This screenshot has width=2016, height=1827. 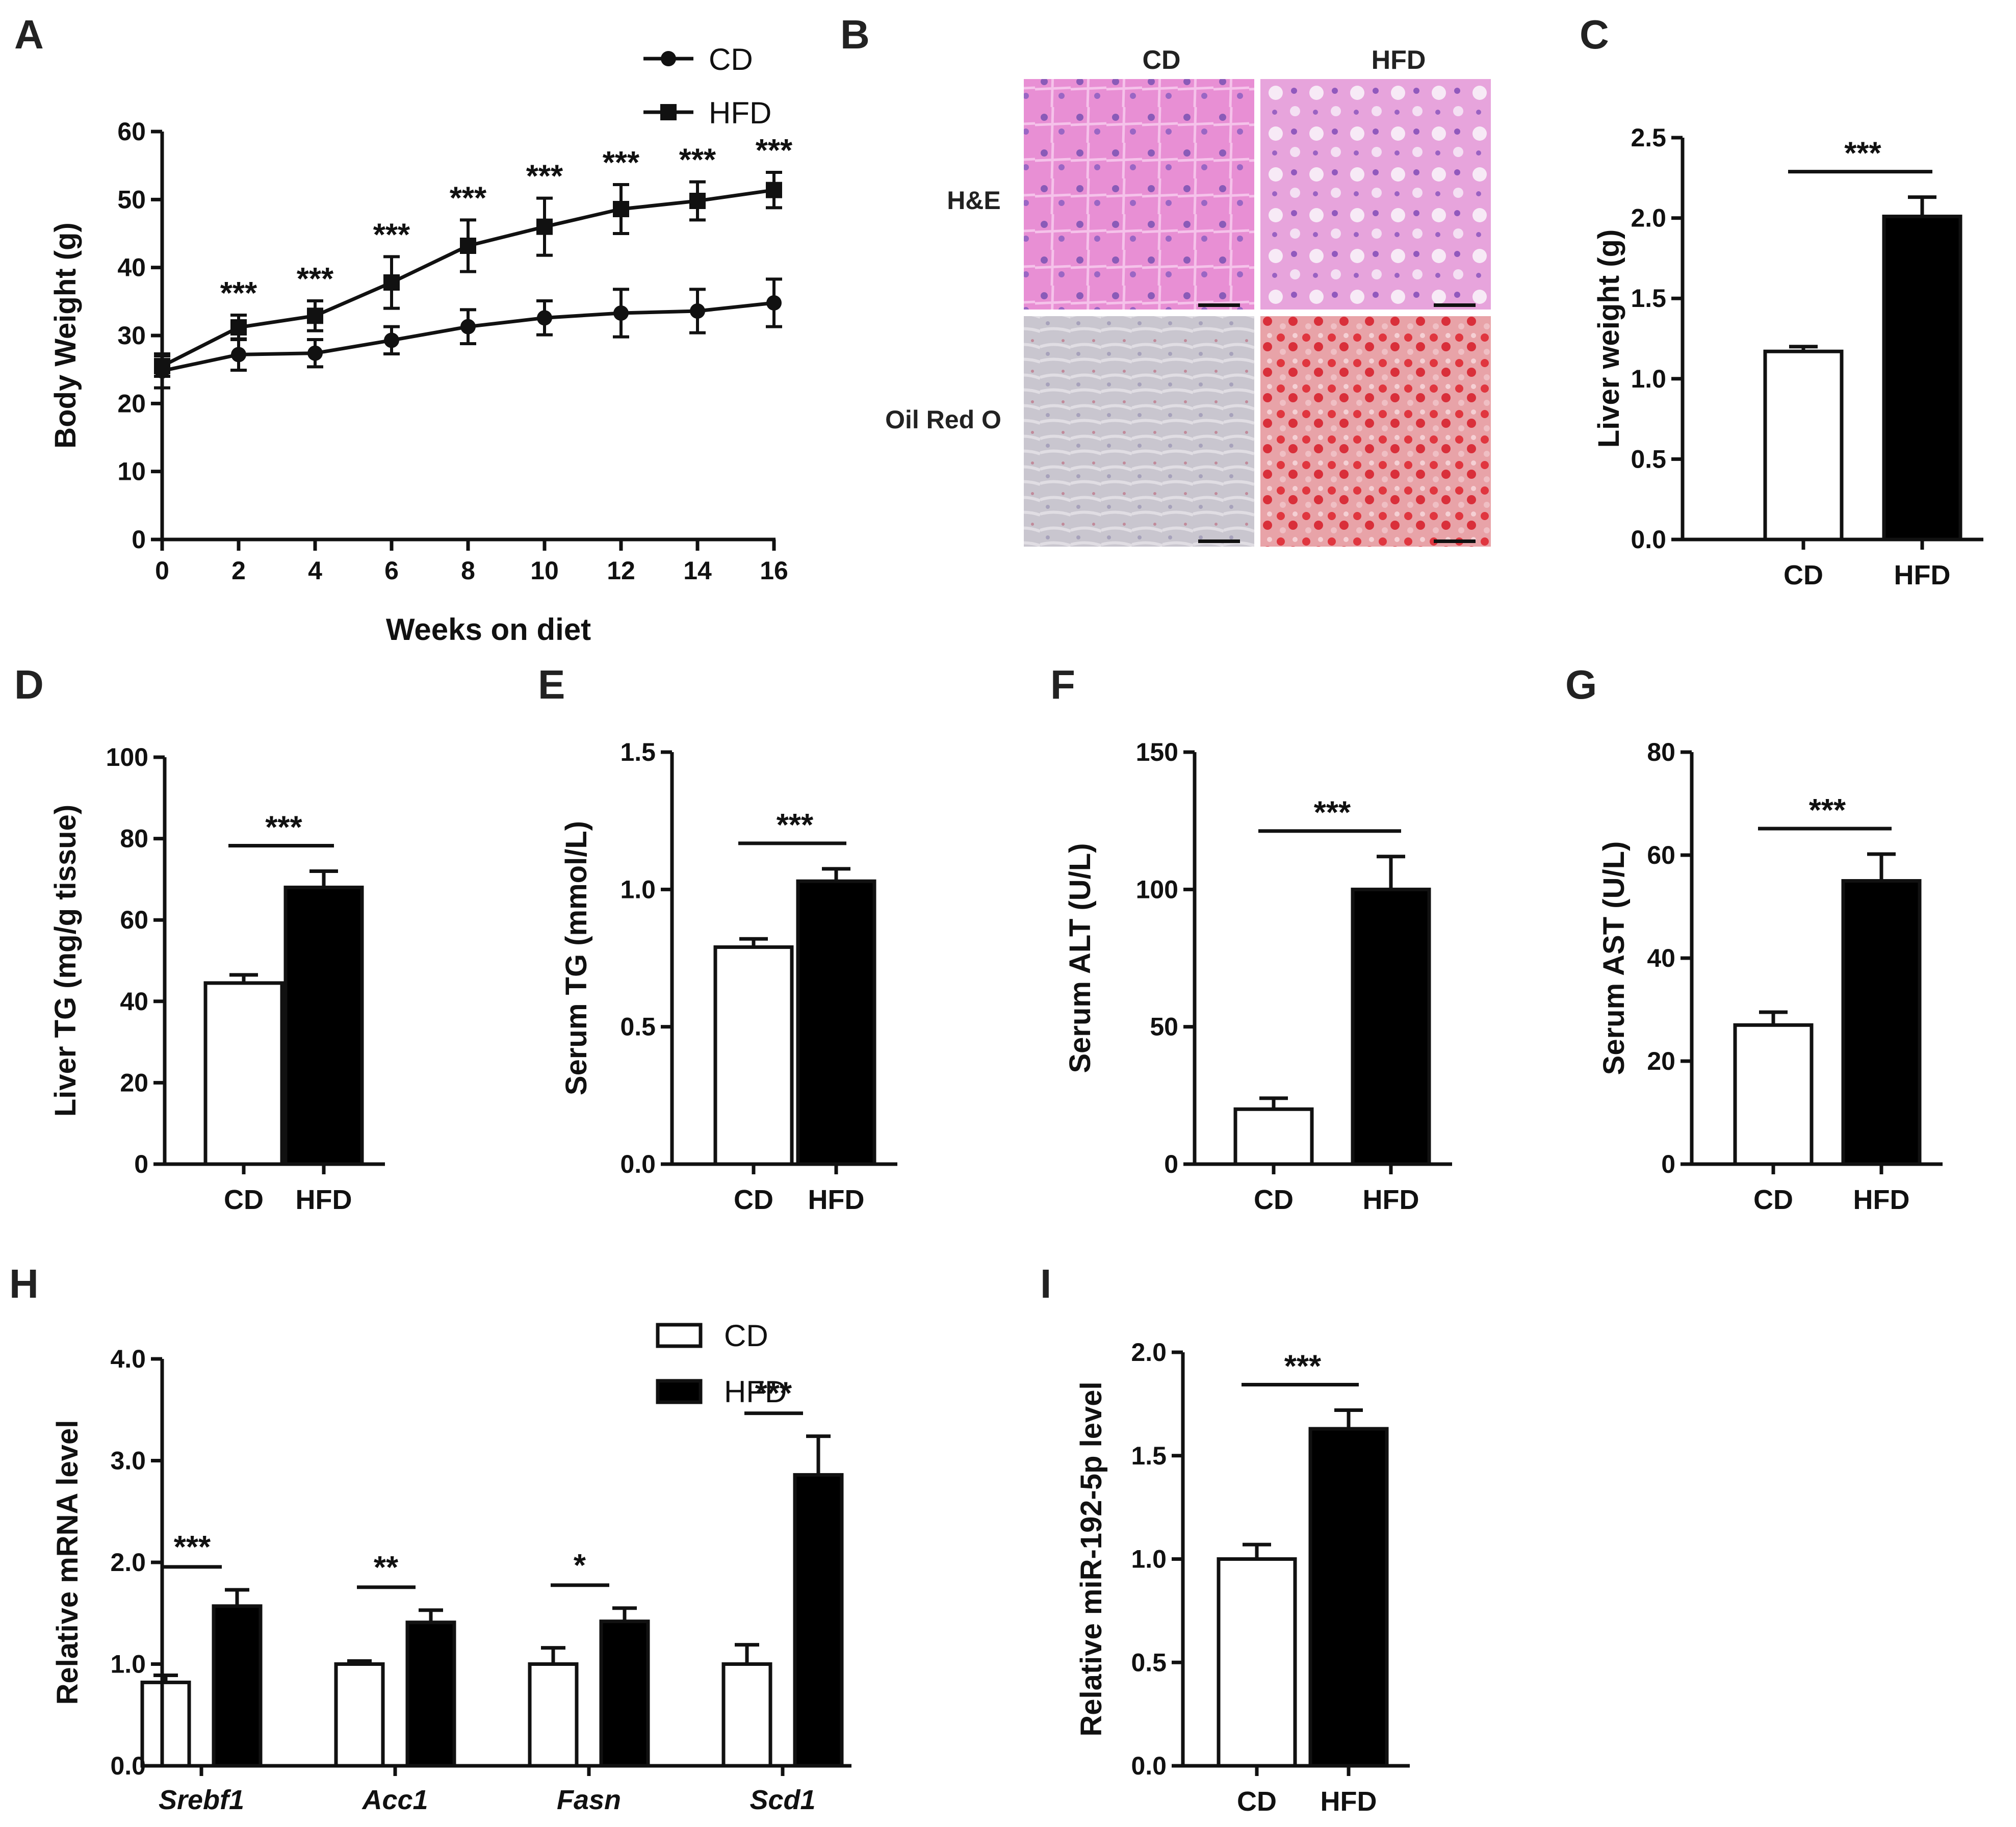 I want to click on histology-column-cd: CD, so click(x=1161, y=60).